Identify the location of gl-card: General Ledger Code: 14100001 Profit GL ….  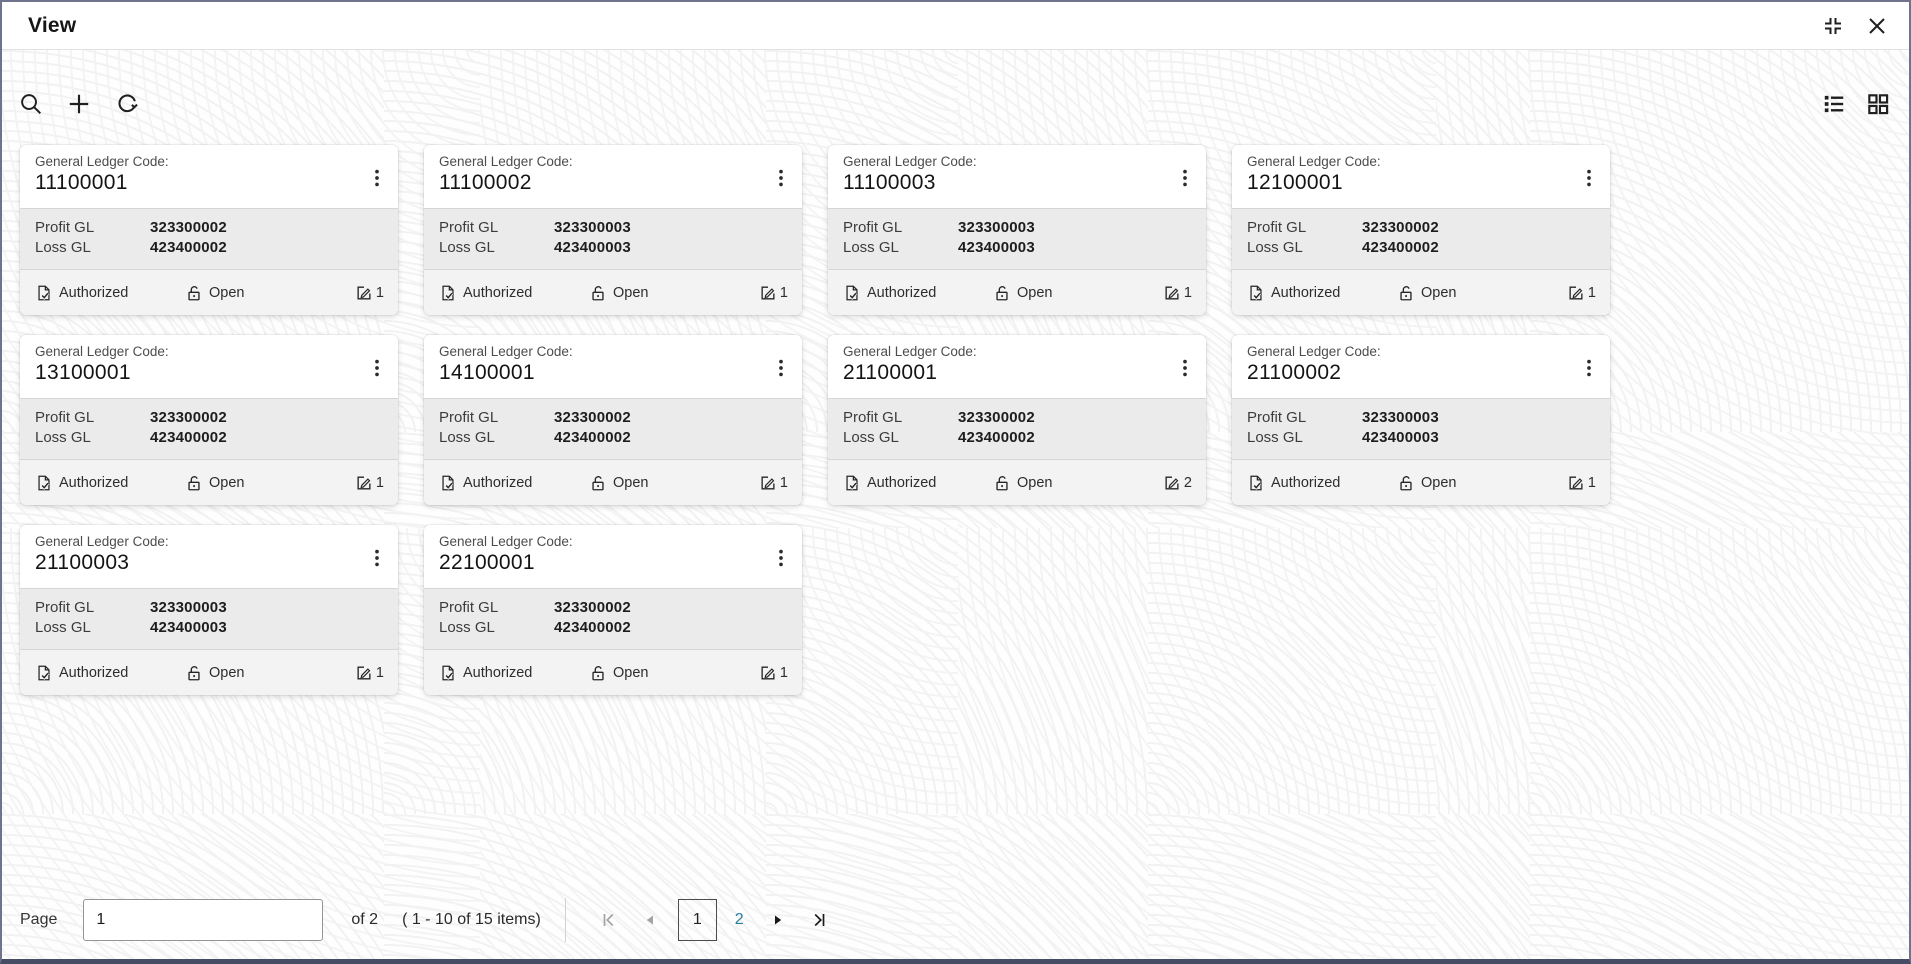
(613, 420).